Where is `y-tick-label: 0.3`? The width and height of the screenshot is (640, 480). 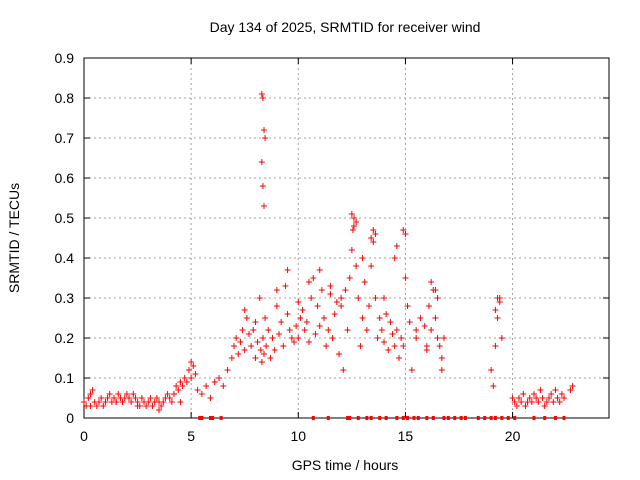 y-tick-label: 0.3 is located at coordinates (65, 298).